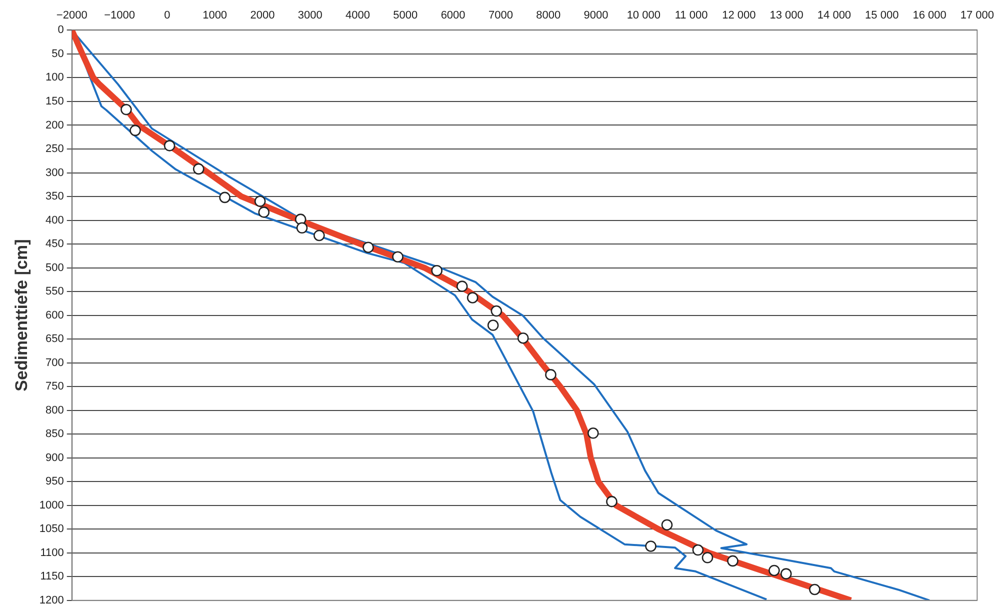 The width and height of the screenshot is (997, 610). What do you see at coordinates (52, 576) in the screenshot?
I see `y-tick-label: 1150` at bounding box center [52, 576].